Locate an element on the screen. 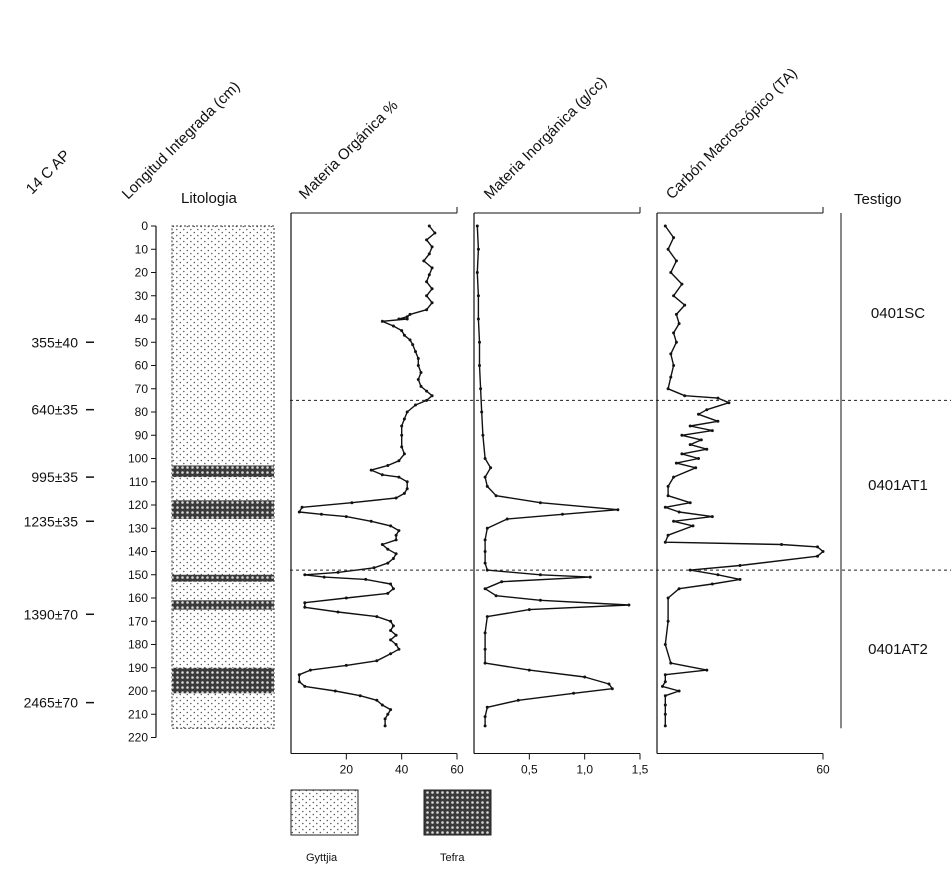 The width and height of the screenshot is (951, 871). core-labels: 0401SC 0401AT1 0401AT2 is located at coordinates (898, 481).